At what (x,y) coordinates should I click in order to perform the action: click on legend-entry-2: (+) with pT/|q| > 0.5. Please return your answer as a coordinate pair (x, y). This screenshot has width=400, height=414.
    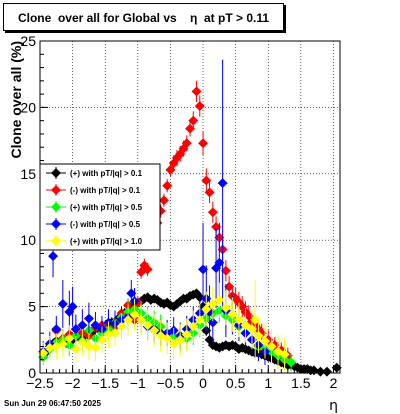
    Looking at the image, I should click on (94, 207).